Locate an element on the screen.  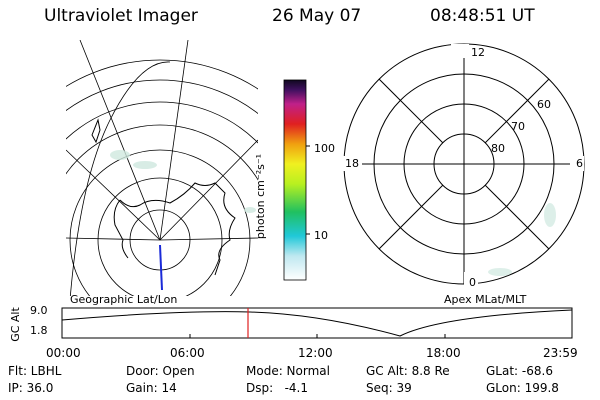
colorbar-tick-10: 10 is located at coordinates (321, 235).